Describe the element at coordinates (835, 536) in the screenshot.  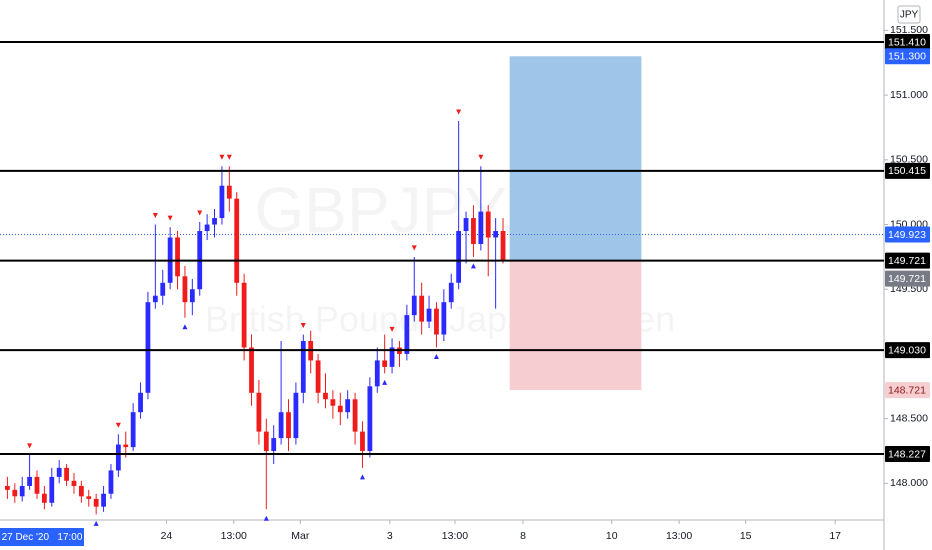
I see `x-tick-label: 17` at that location.